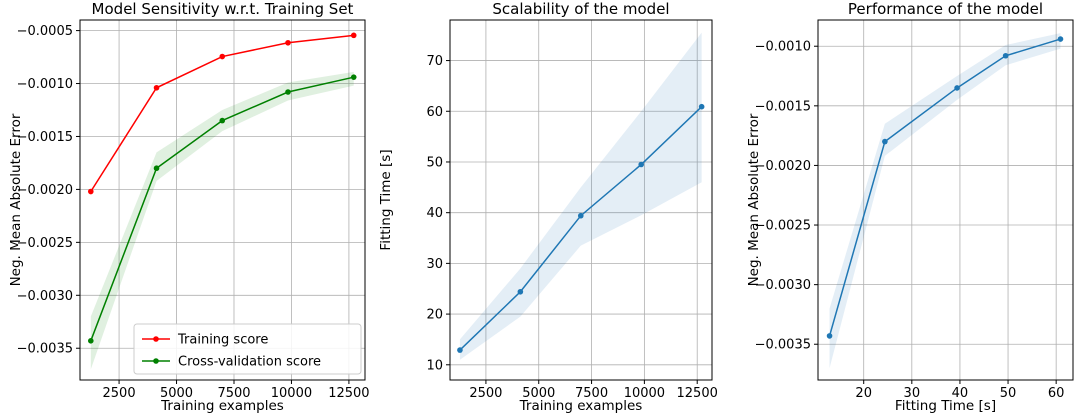 This screenshot has width=1079, height=413. Describe the element at coordinates (945, 405) in the screenshot. I see `x-axis-label: Fitting Time [s]` at that location.